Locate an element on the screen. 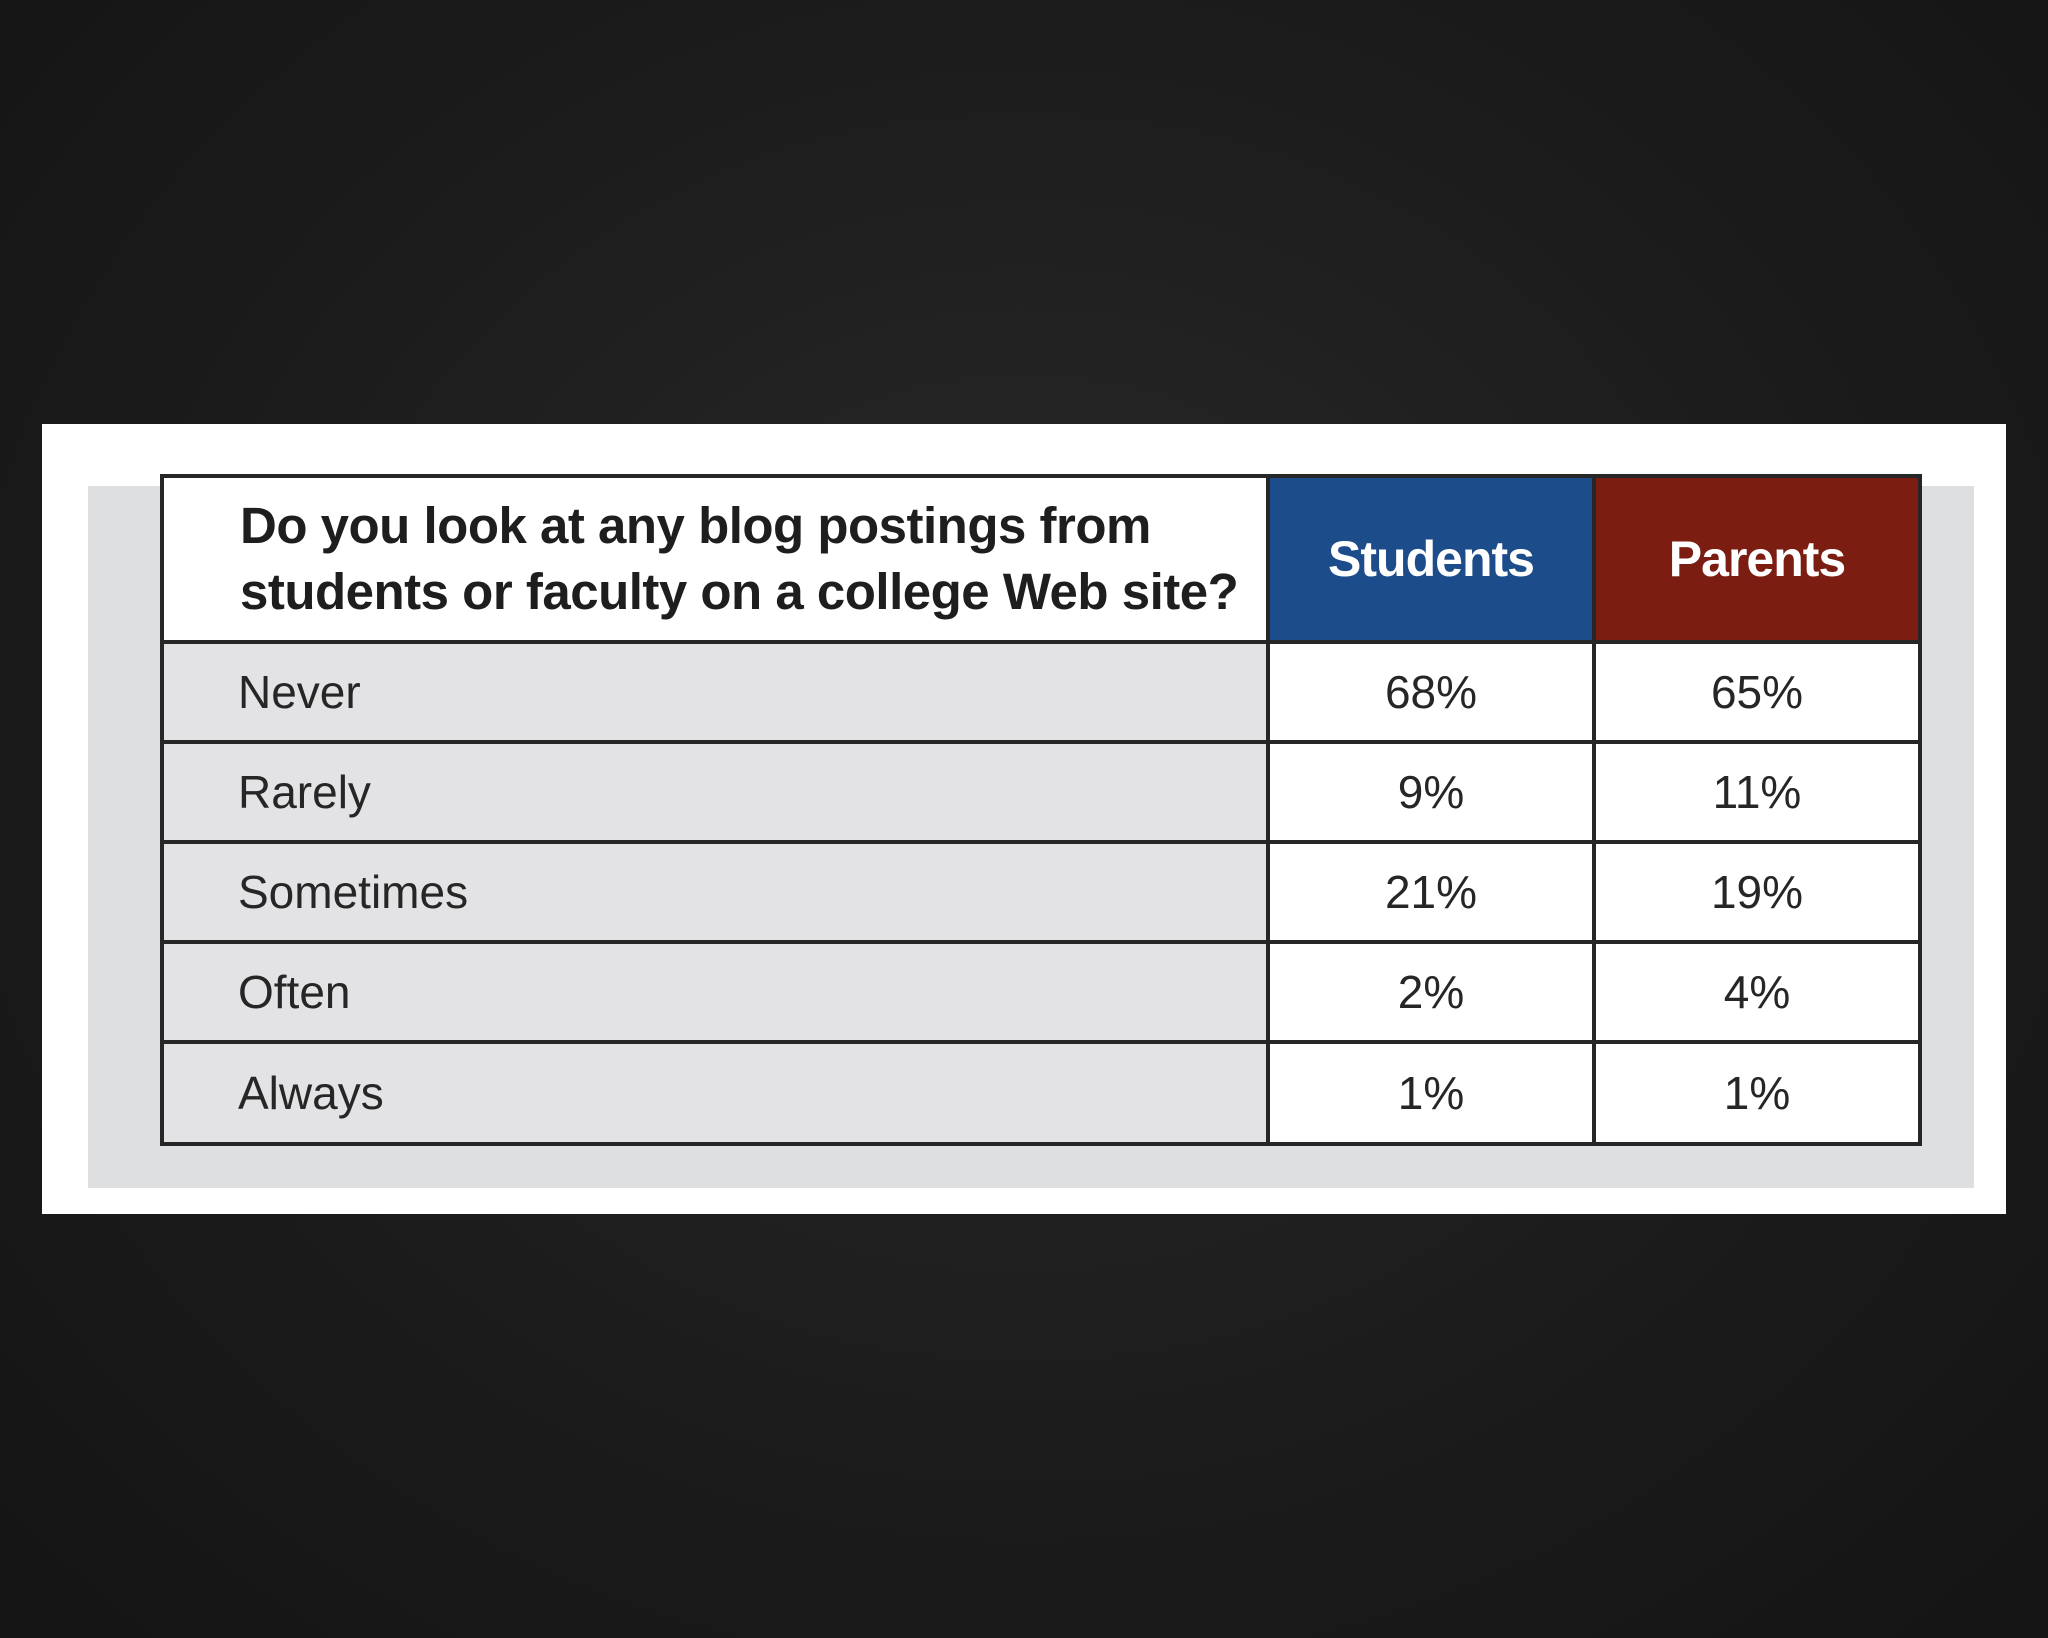  students-value-never: 68% is located at coordinates (1431, 692).